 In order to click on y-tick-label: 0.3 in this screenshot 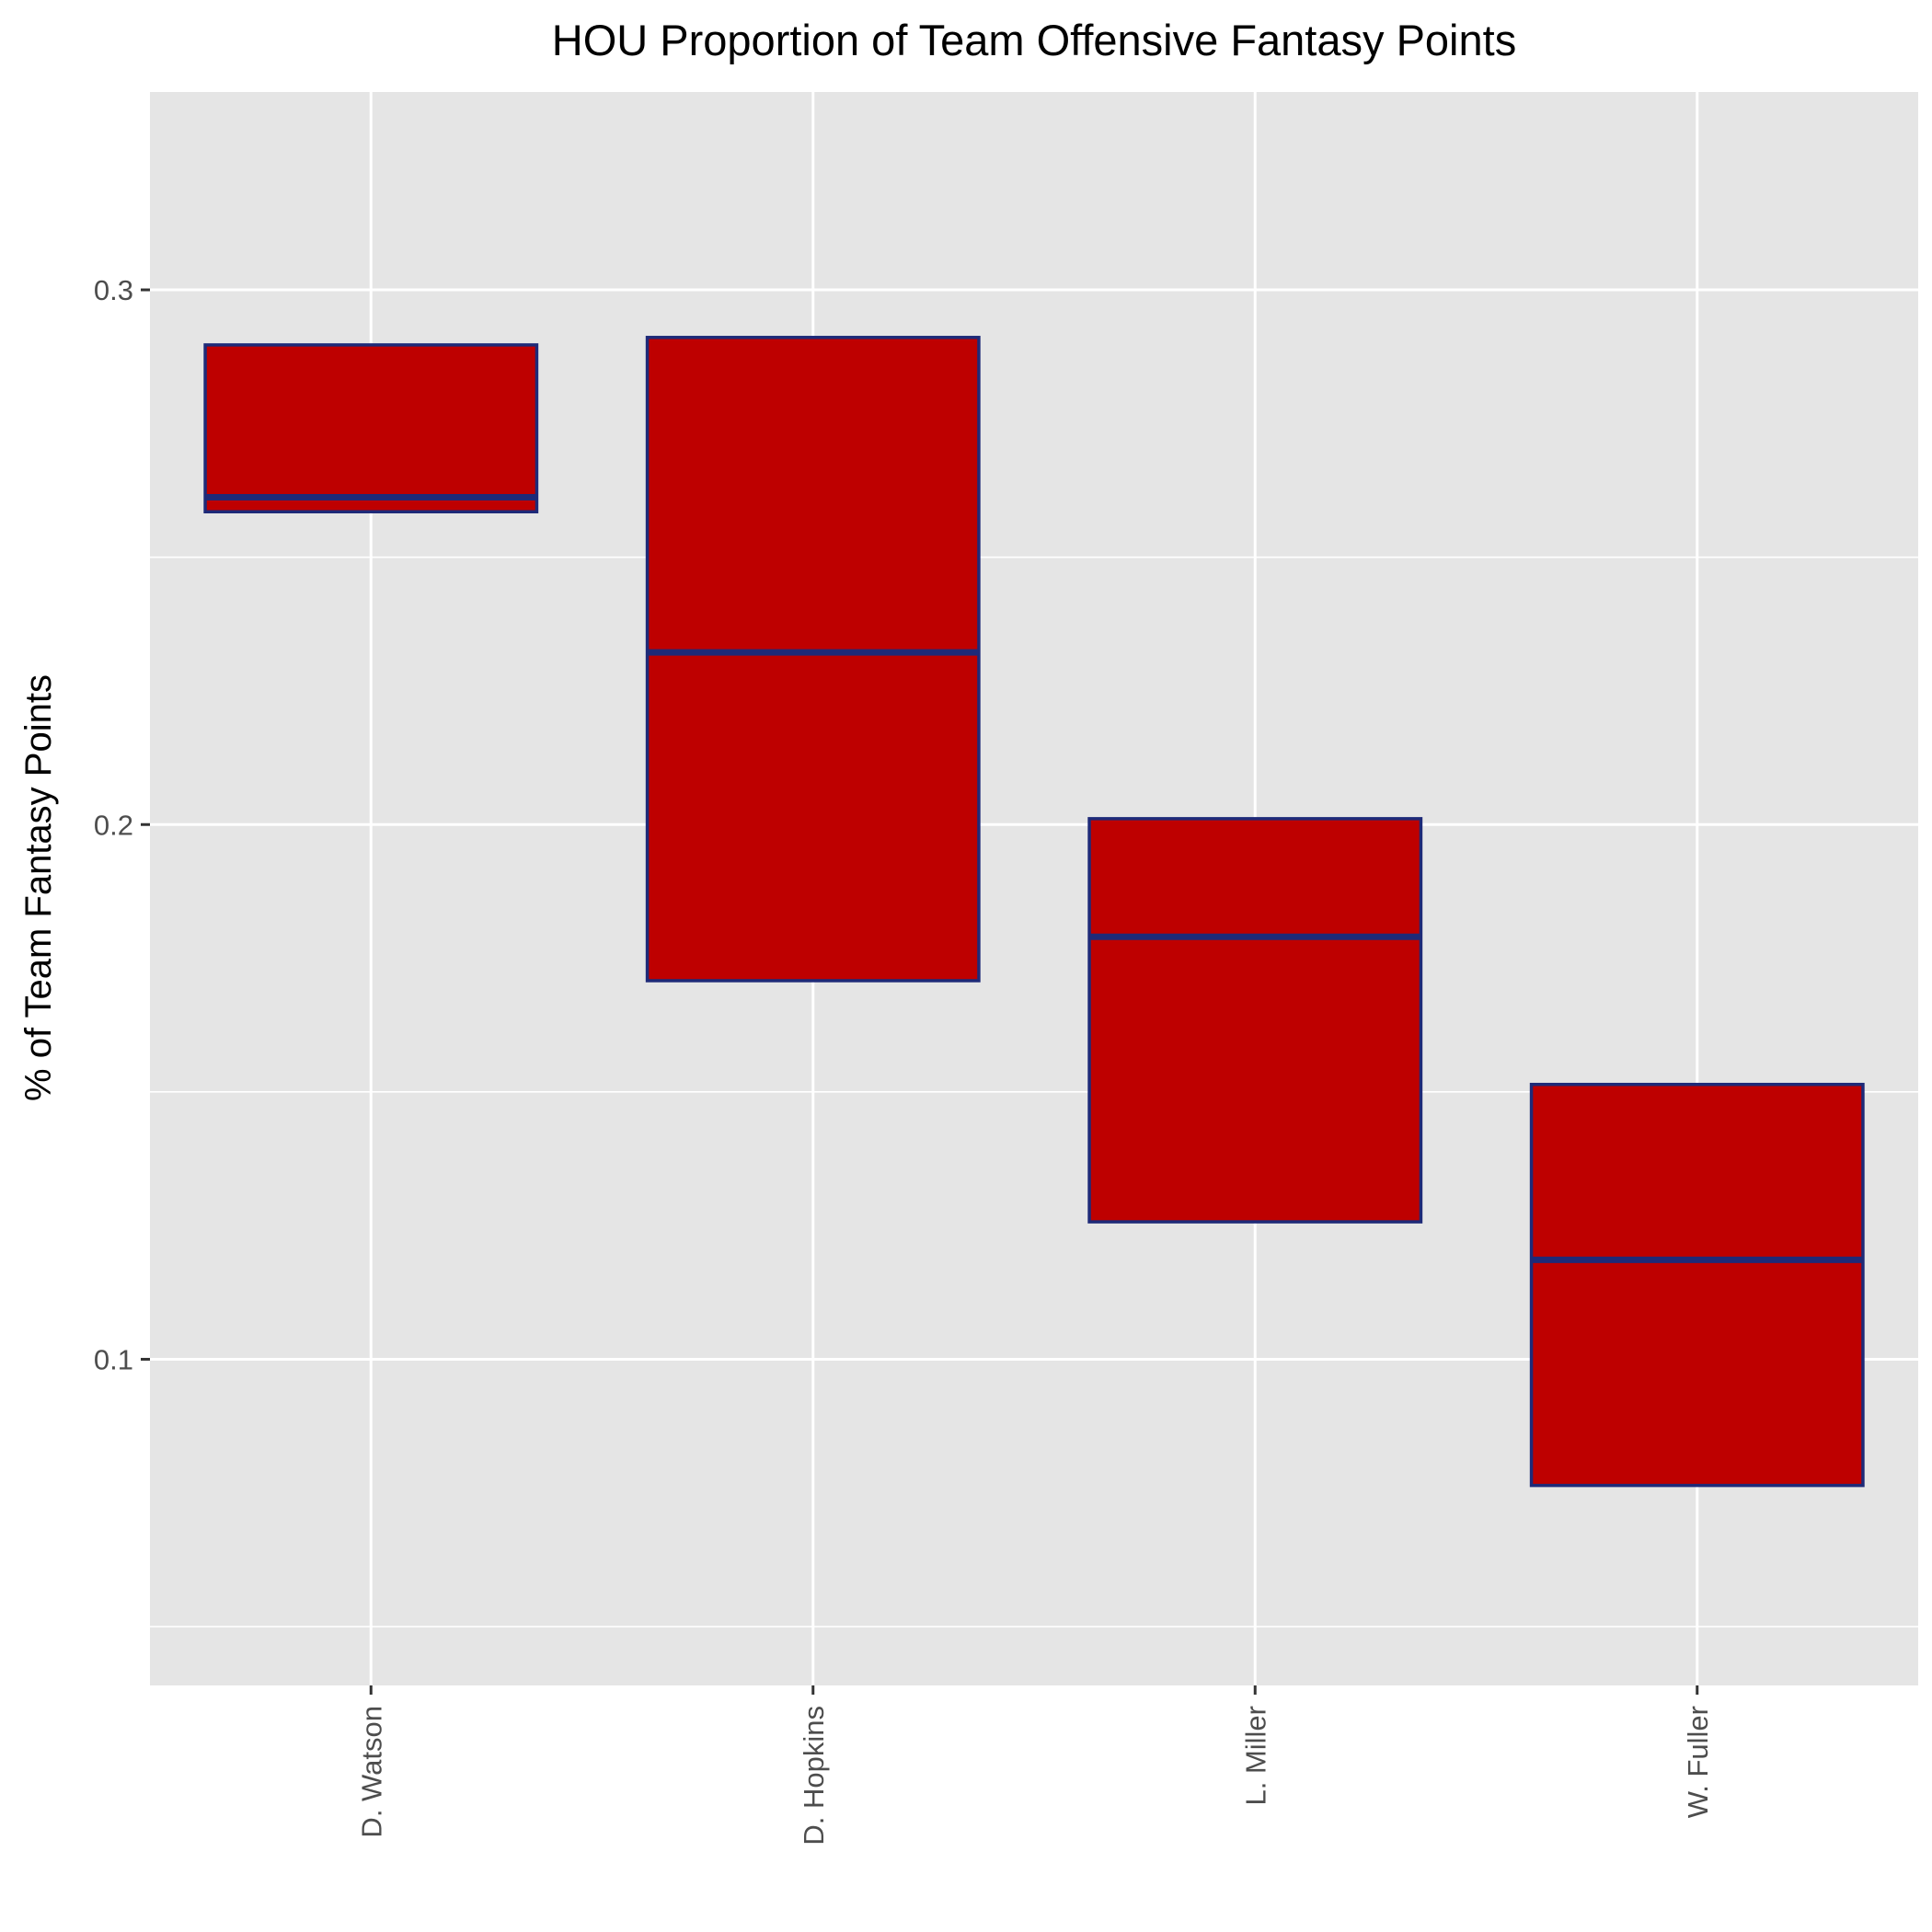, I will do `click(113, 290)`.